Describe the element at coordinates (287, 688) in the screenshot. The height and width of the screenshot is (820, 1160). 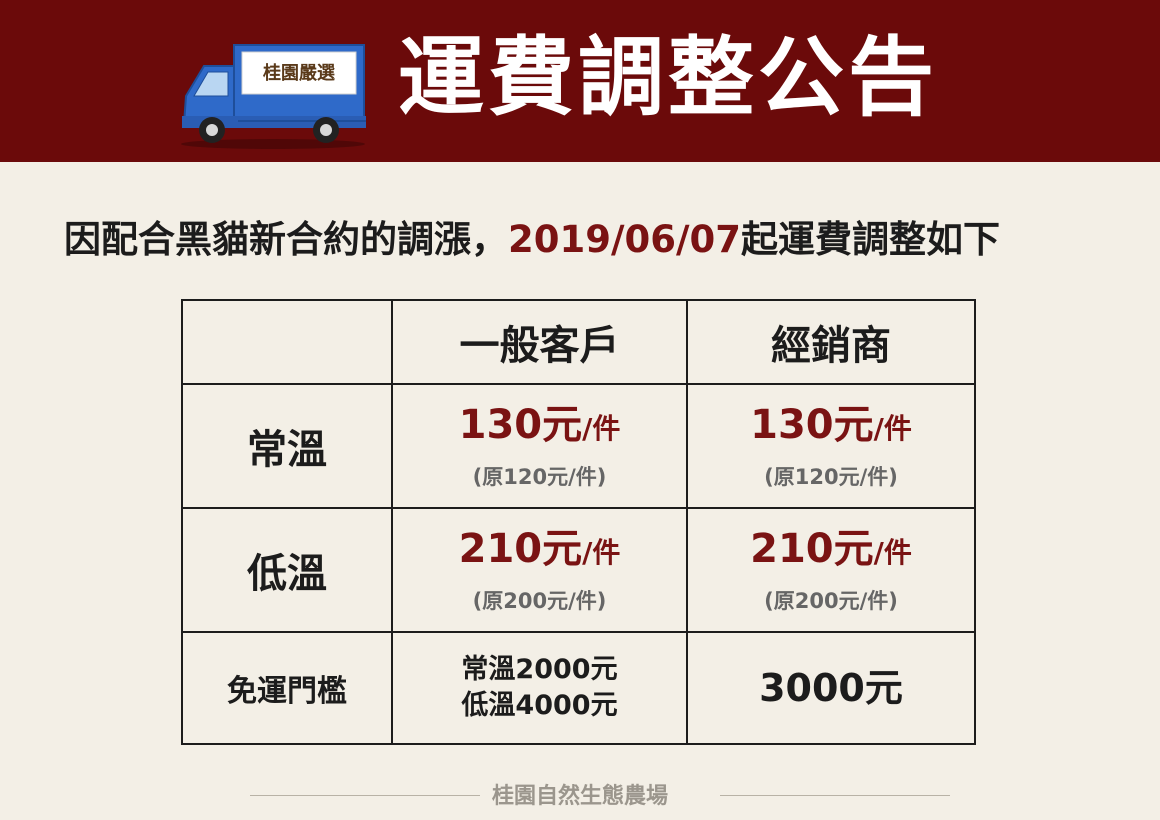
I see `row-label-free-shipping: 免運門檻` at that location.